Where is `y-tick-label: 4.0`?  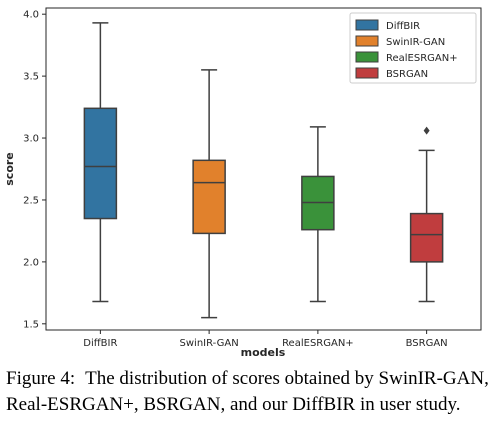 y-tick-label: 4.0 is located at coordinates (31, 15).